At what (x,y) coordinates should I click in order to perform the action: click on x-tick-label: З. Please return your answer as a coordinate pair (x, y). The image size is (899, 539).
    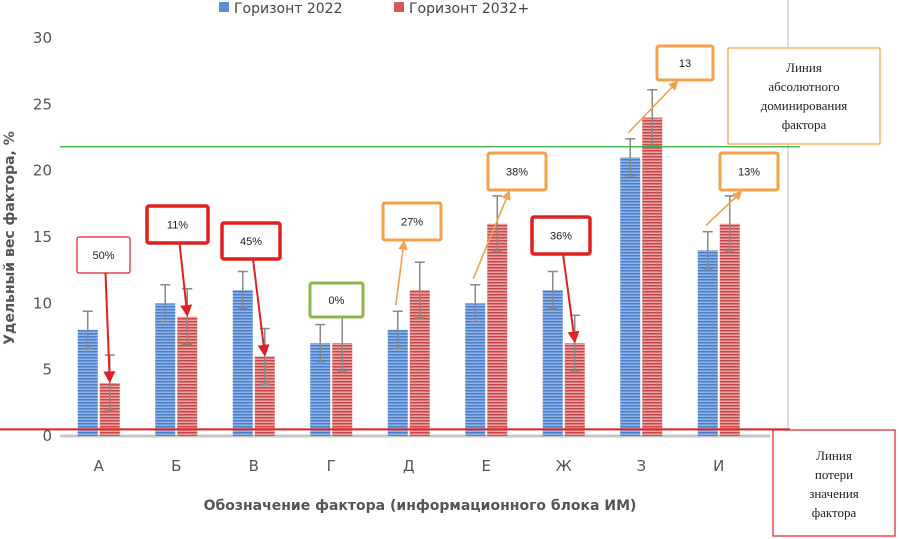
    Looking at the image, I should click on (641, 466).